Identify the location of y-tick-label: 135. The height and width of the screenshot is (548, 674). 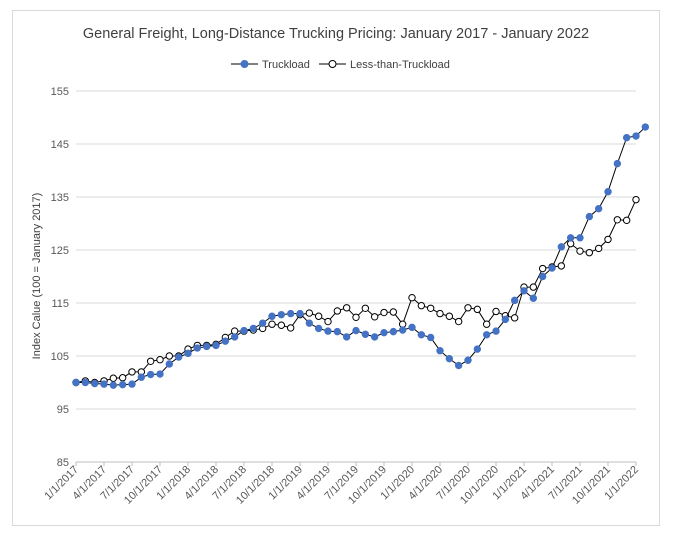
(60, 198).